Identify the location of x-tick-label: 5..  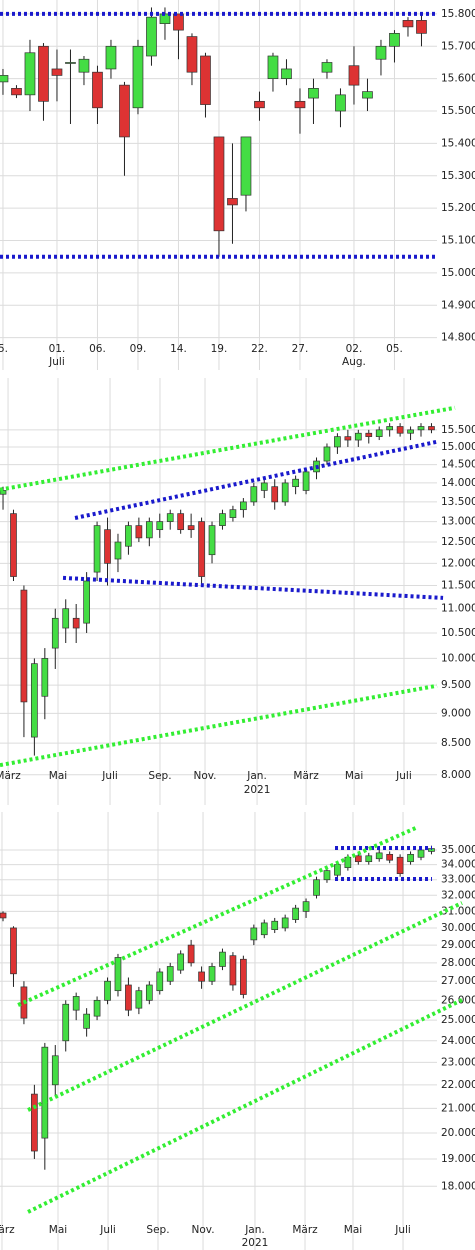
(4, 349).